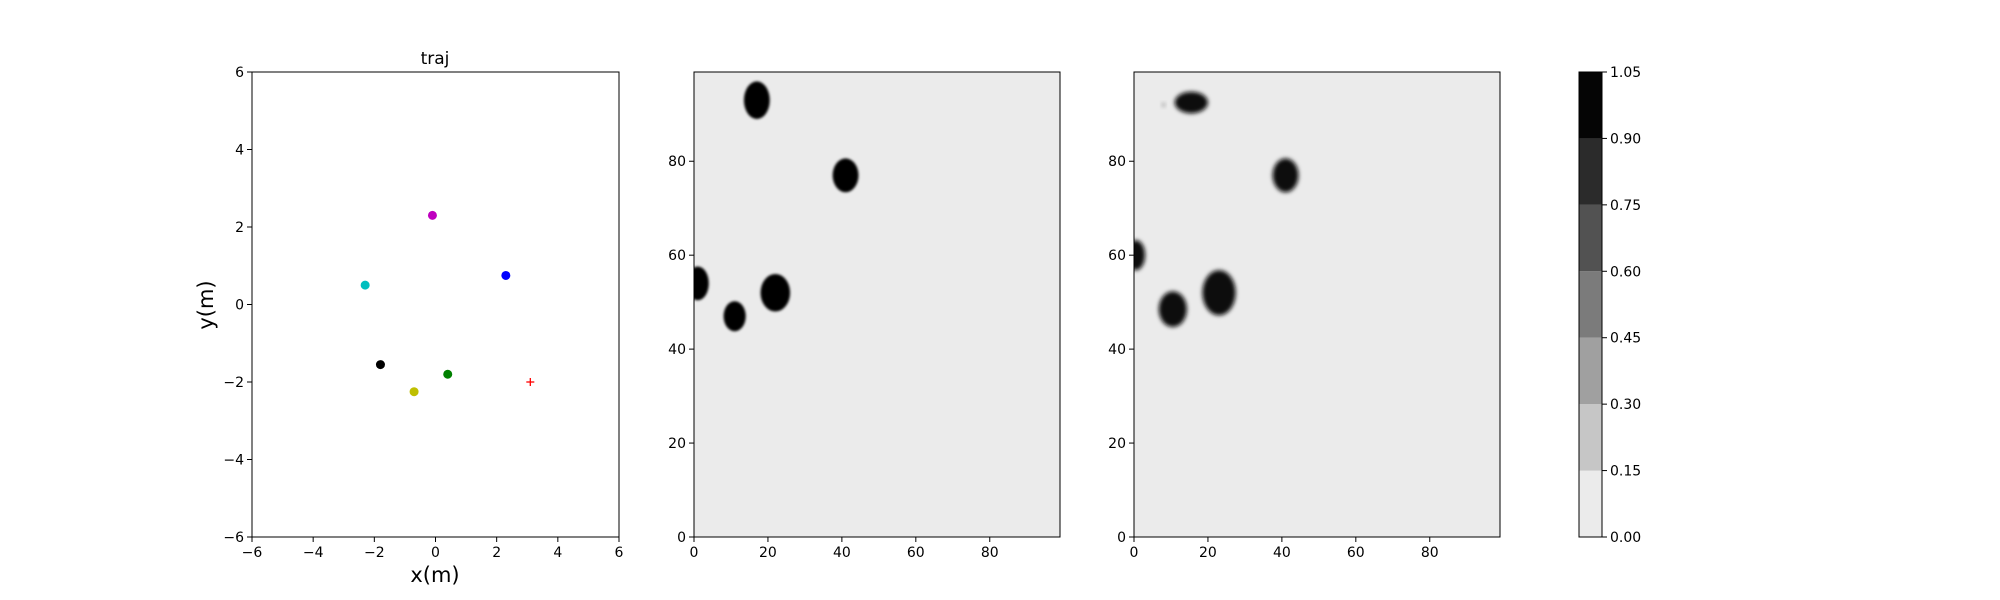  What do you see at coordinates (239, 228) in the screenshot?
I see `y-tick-label: 2` at bounding box center [239, 228].